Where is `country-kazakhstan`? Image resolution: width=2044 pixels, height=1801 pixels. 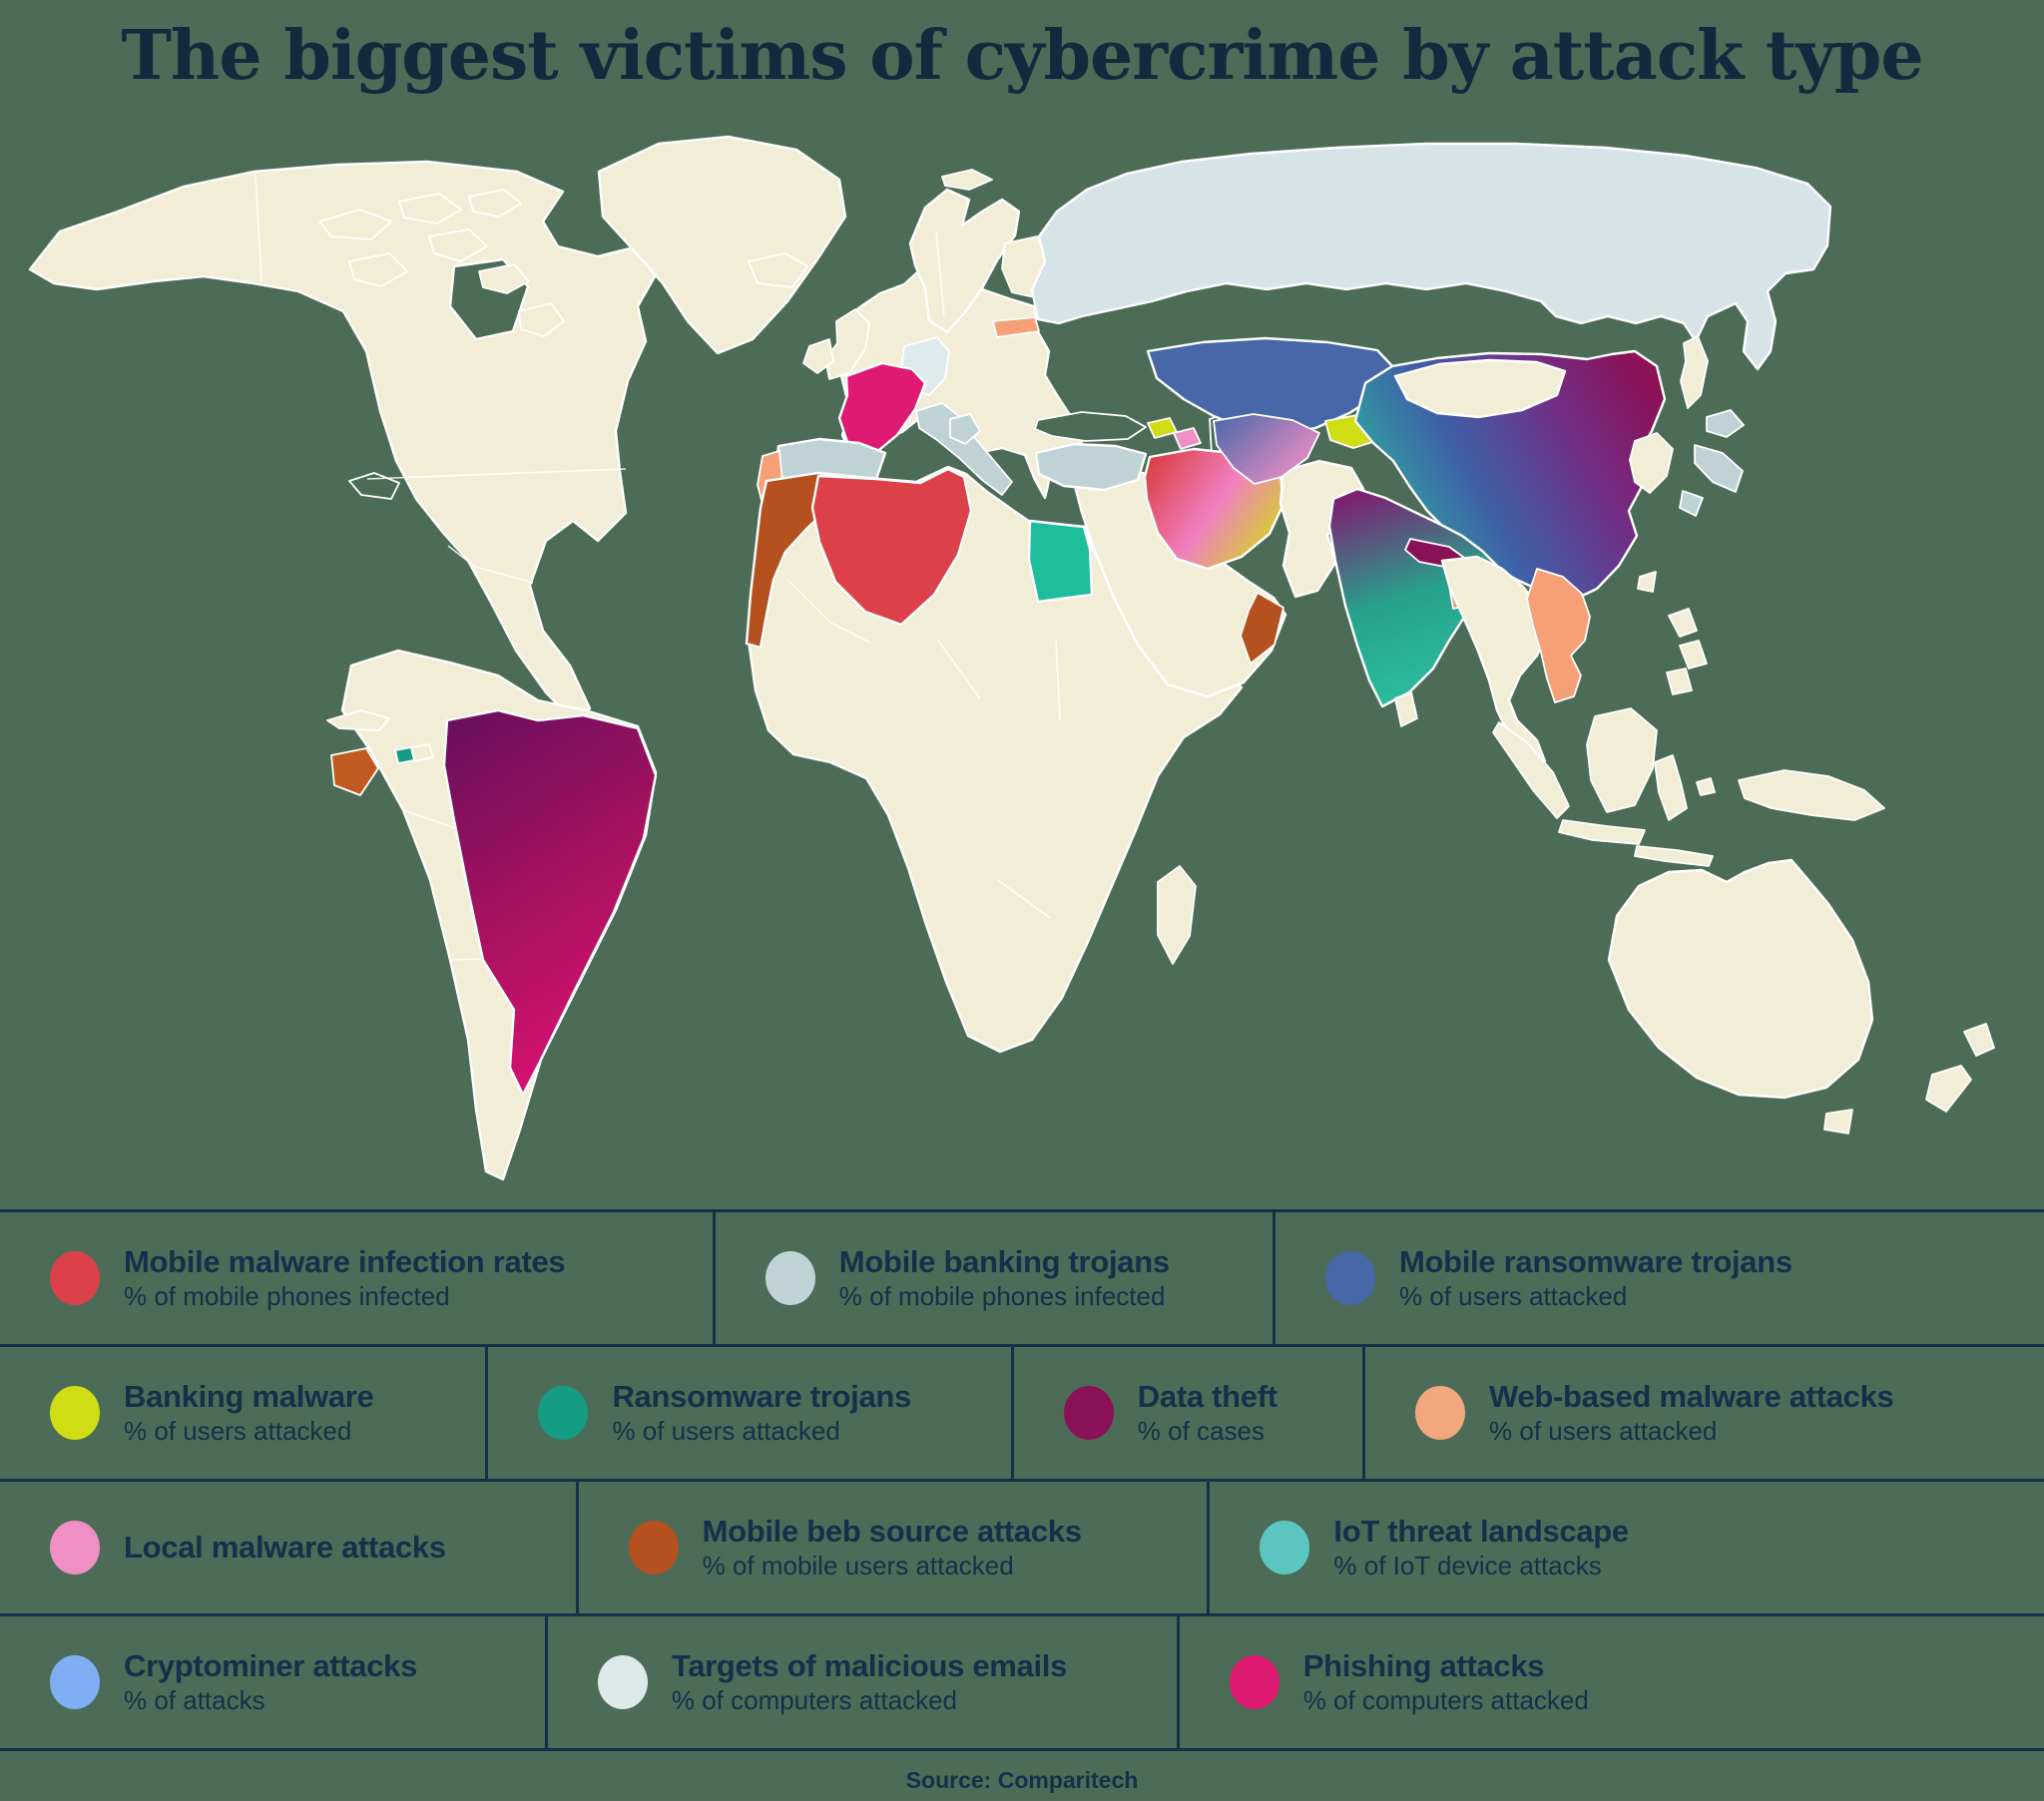 country-kazakhstan is located at coordinates (1270, 386).